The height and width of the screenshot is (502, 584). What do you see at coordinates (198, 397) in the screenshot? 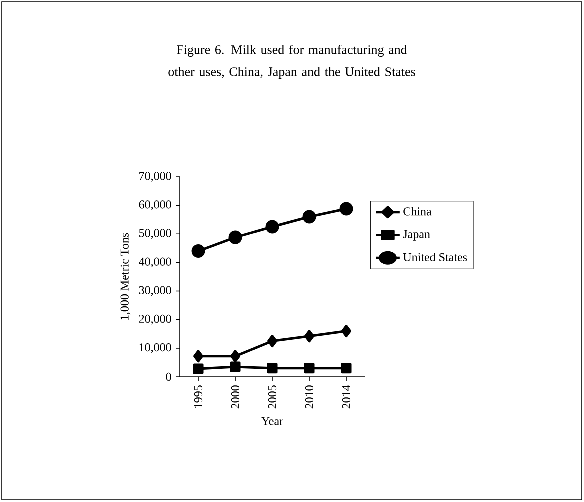
I see `x-tick-label: 1995` at bounding box center [198, 397].